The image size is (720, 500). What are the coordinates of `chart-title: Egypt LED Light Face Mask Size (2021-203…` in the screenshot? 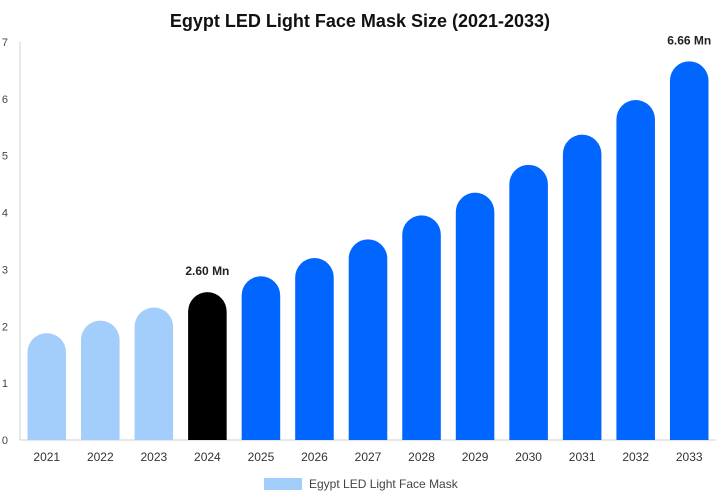 It's located at (360, 21).